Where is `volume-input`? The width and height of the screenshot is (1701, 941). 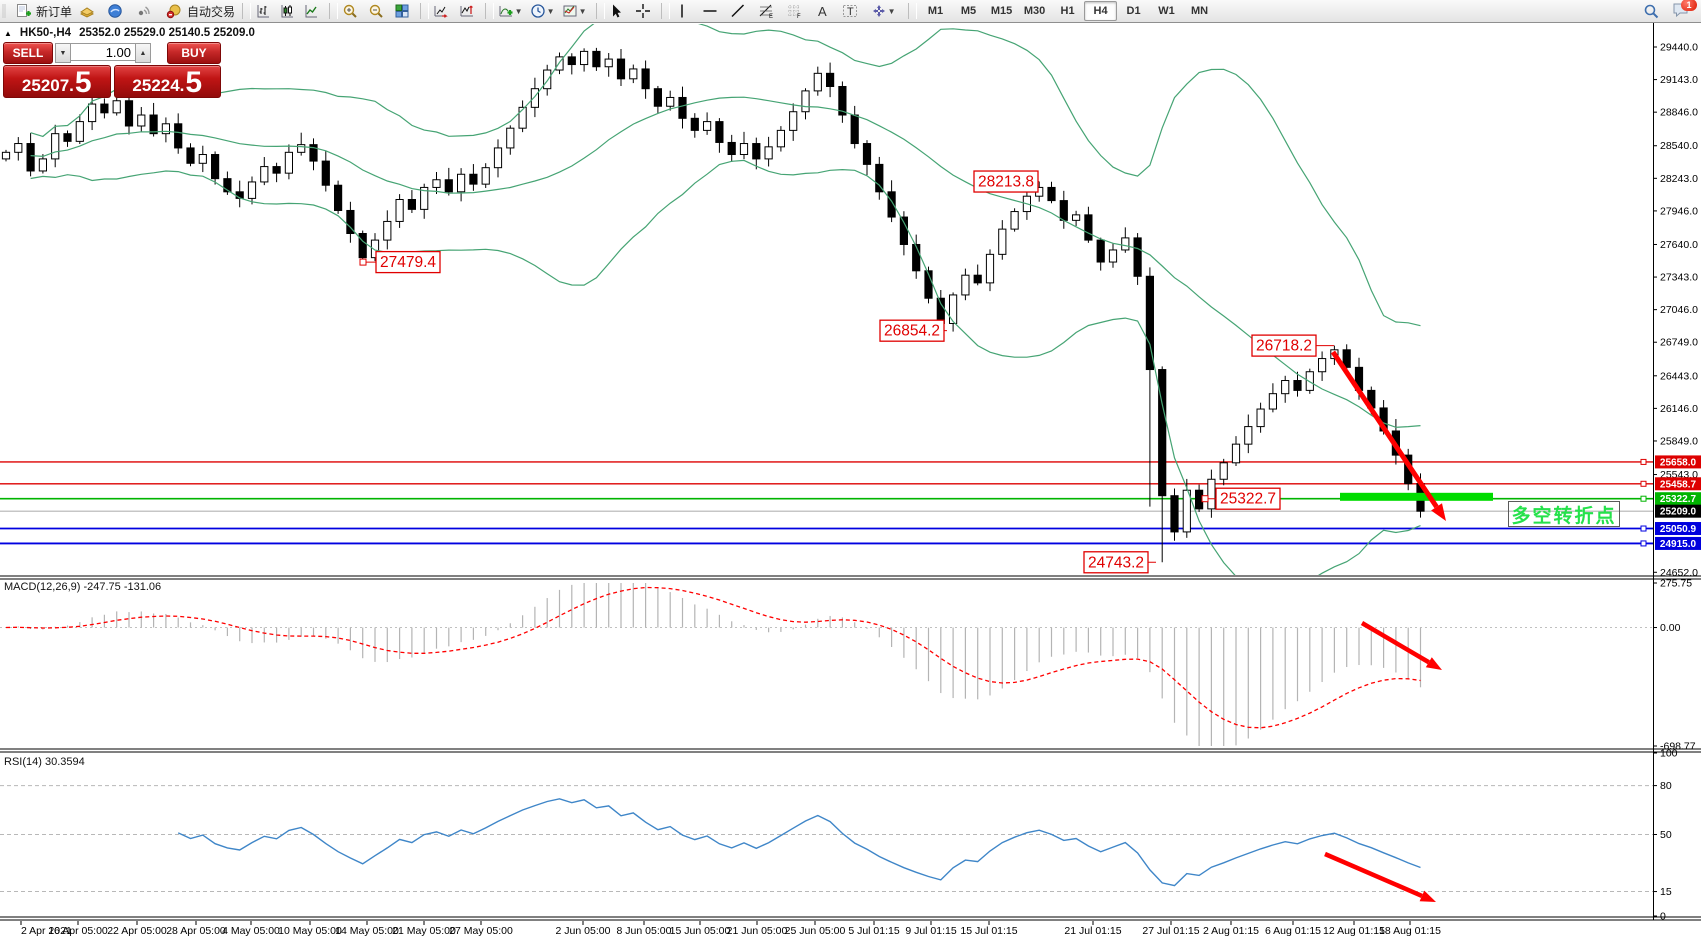 volume-input is located at coordinates (103, 52).